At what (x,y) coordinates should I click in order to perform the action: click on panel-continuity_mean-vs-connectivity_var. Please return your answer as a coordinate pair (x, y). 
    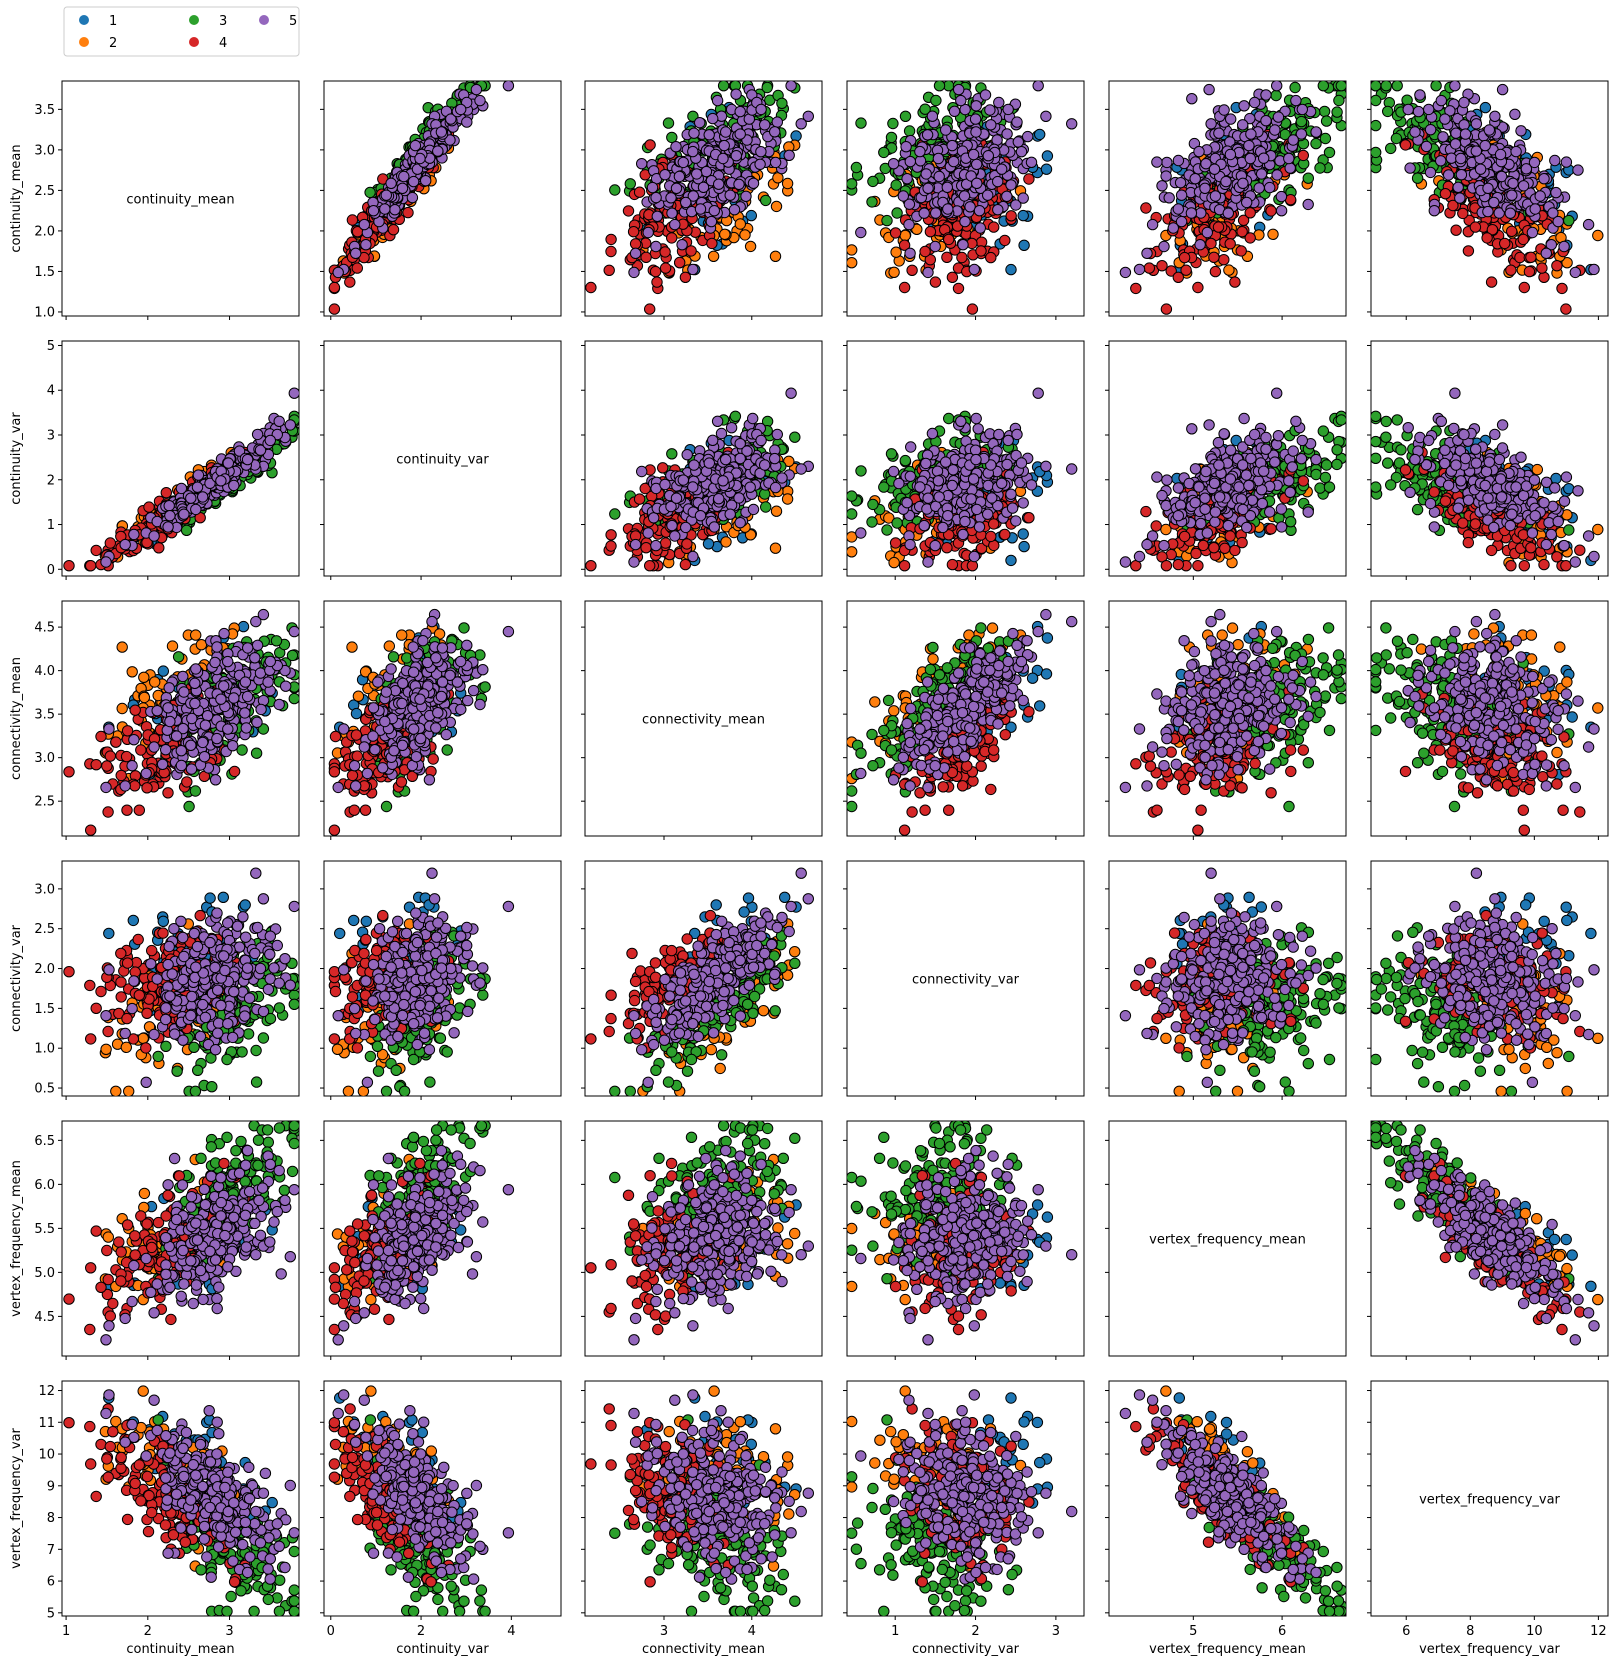
    Looking at the image, I should click on (964, 200).